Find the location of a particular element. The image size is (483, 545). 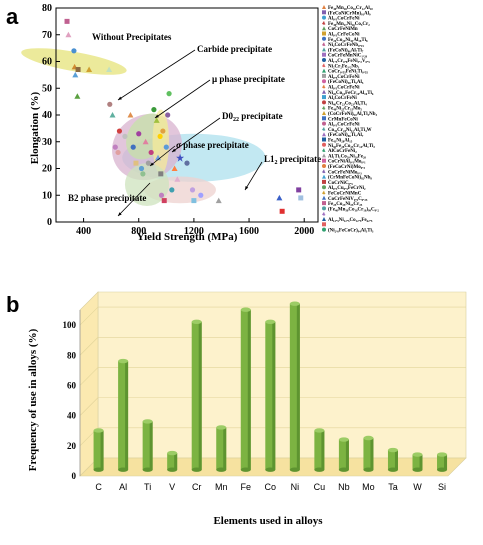

legend-entry: CoCrFeNiMo₀.₃ is located at coordinates (345, 172).